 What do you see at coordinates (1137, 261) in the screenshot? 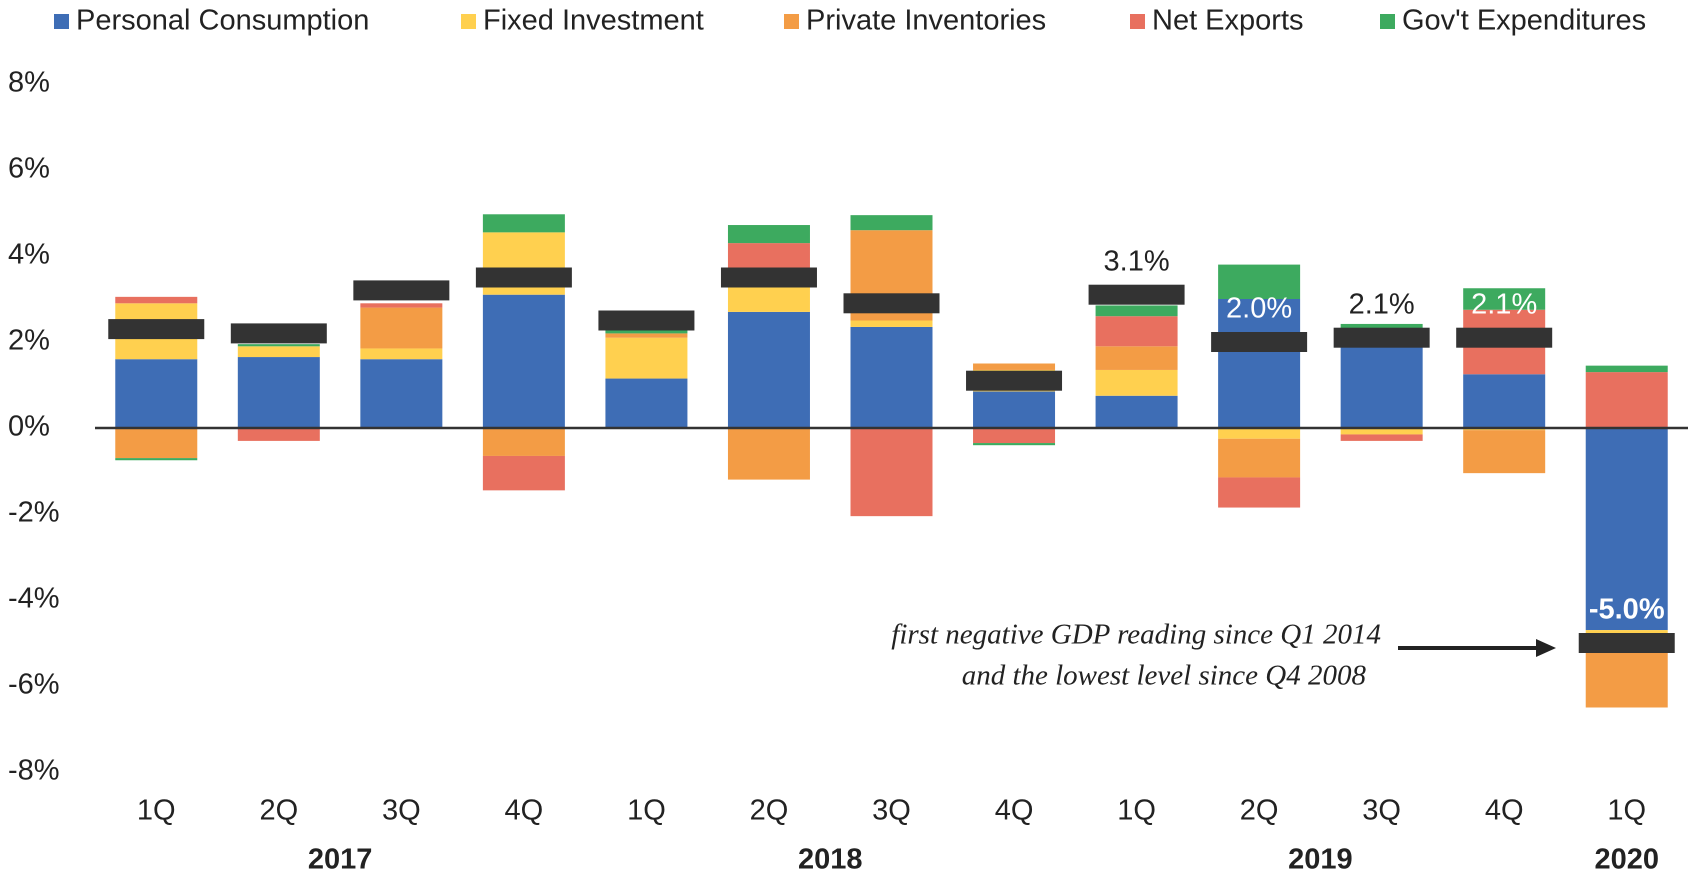
I see `data-label: 3.1%` at bounding box center [1137, 261].